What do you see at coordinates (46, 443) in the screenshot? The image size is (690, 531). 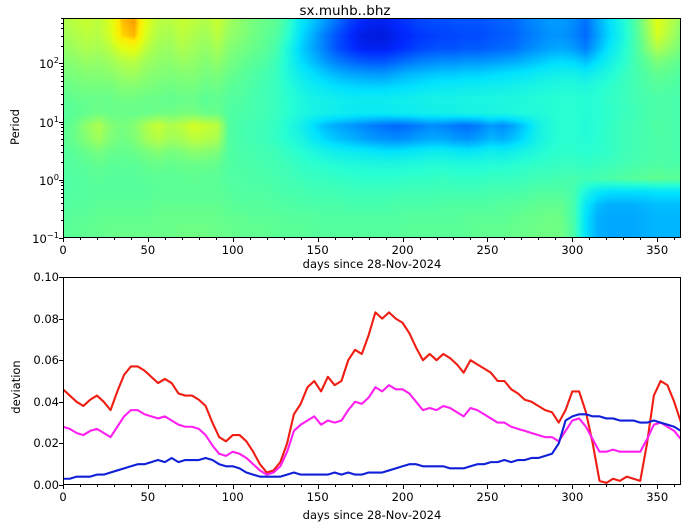 I see `bottom-panel-ytick-label: 0.02` at bounding box center [46, 443].